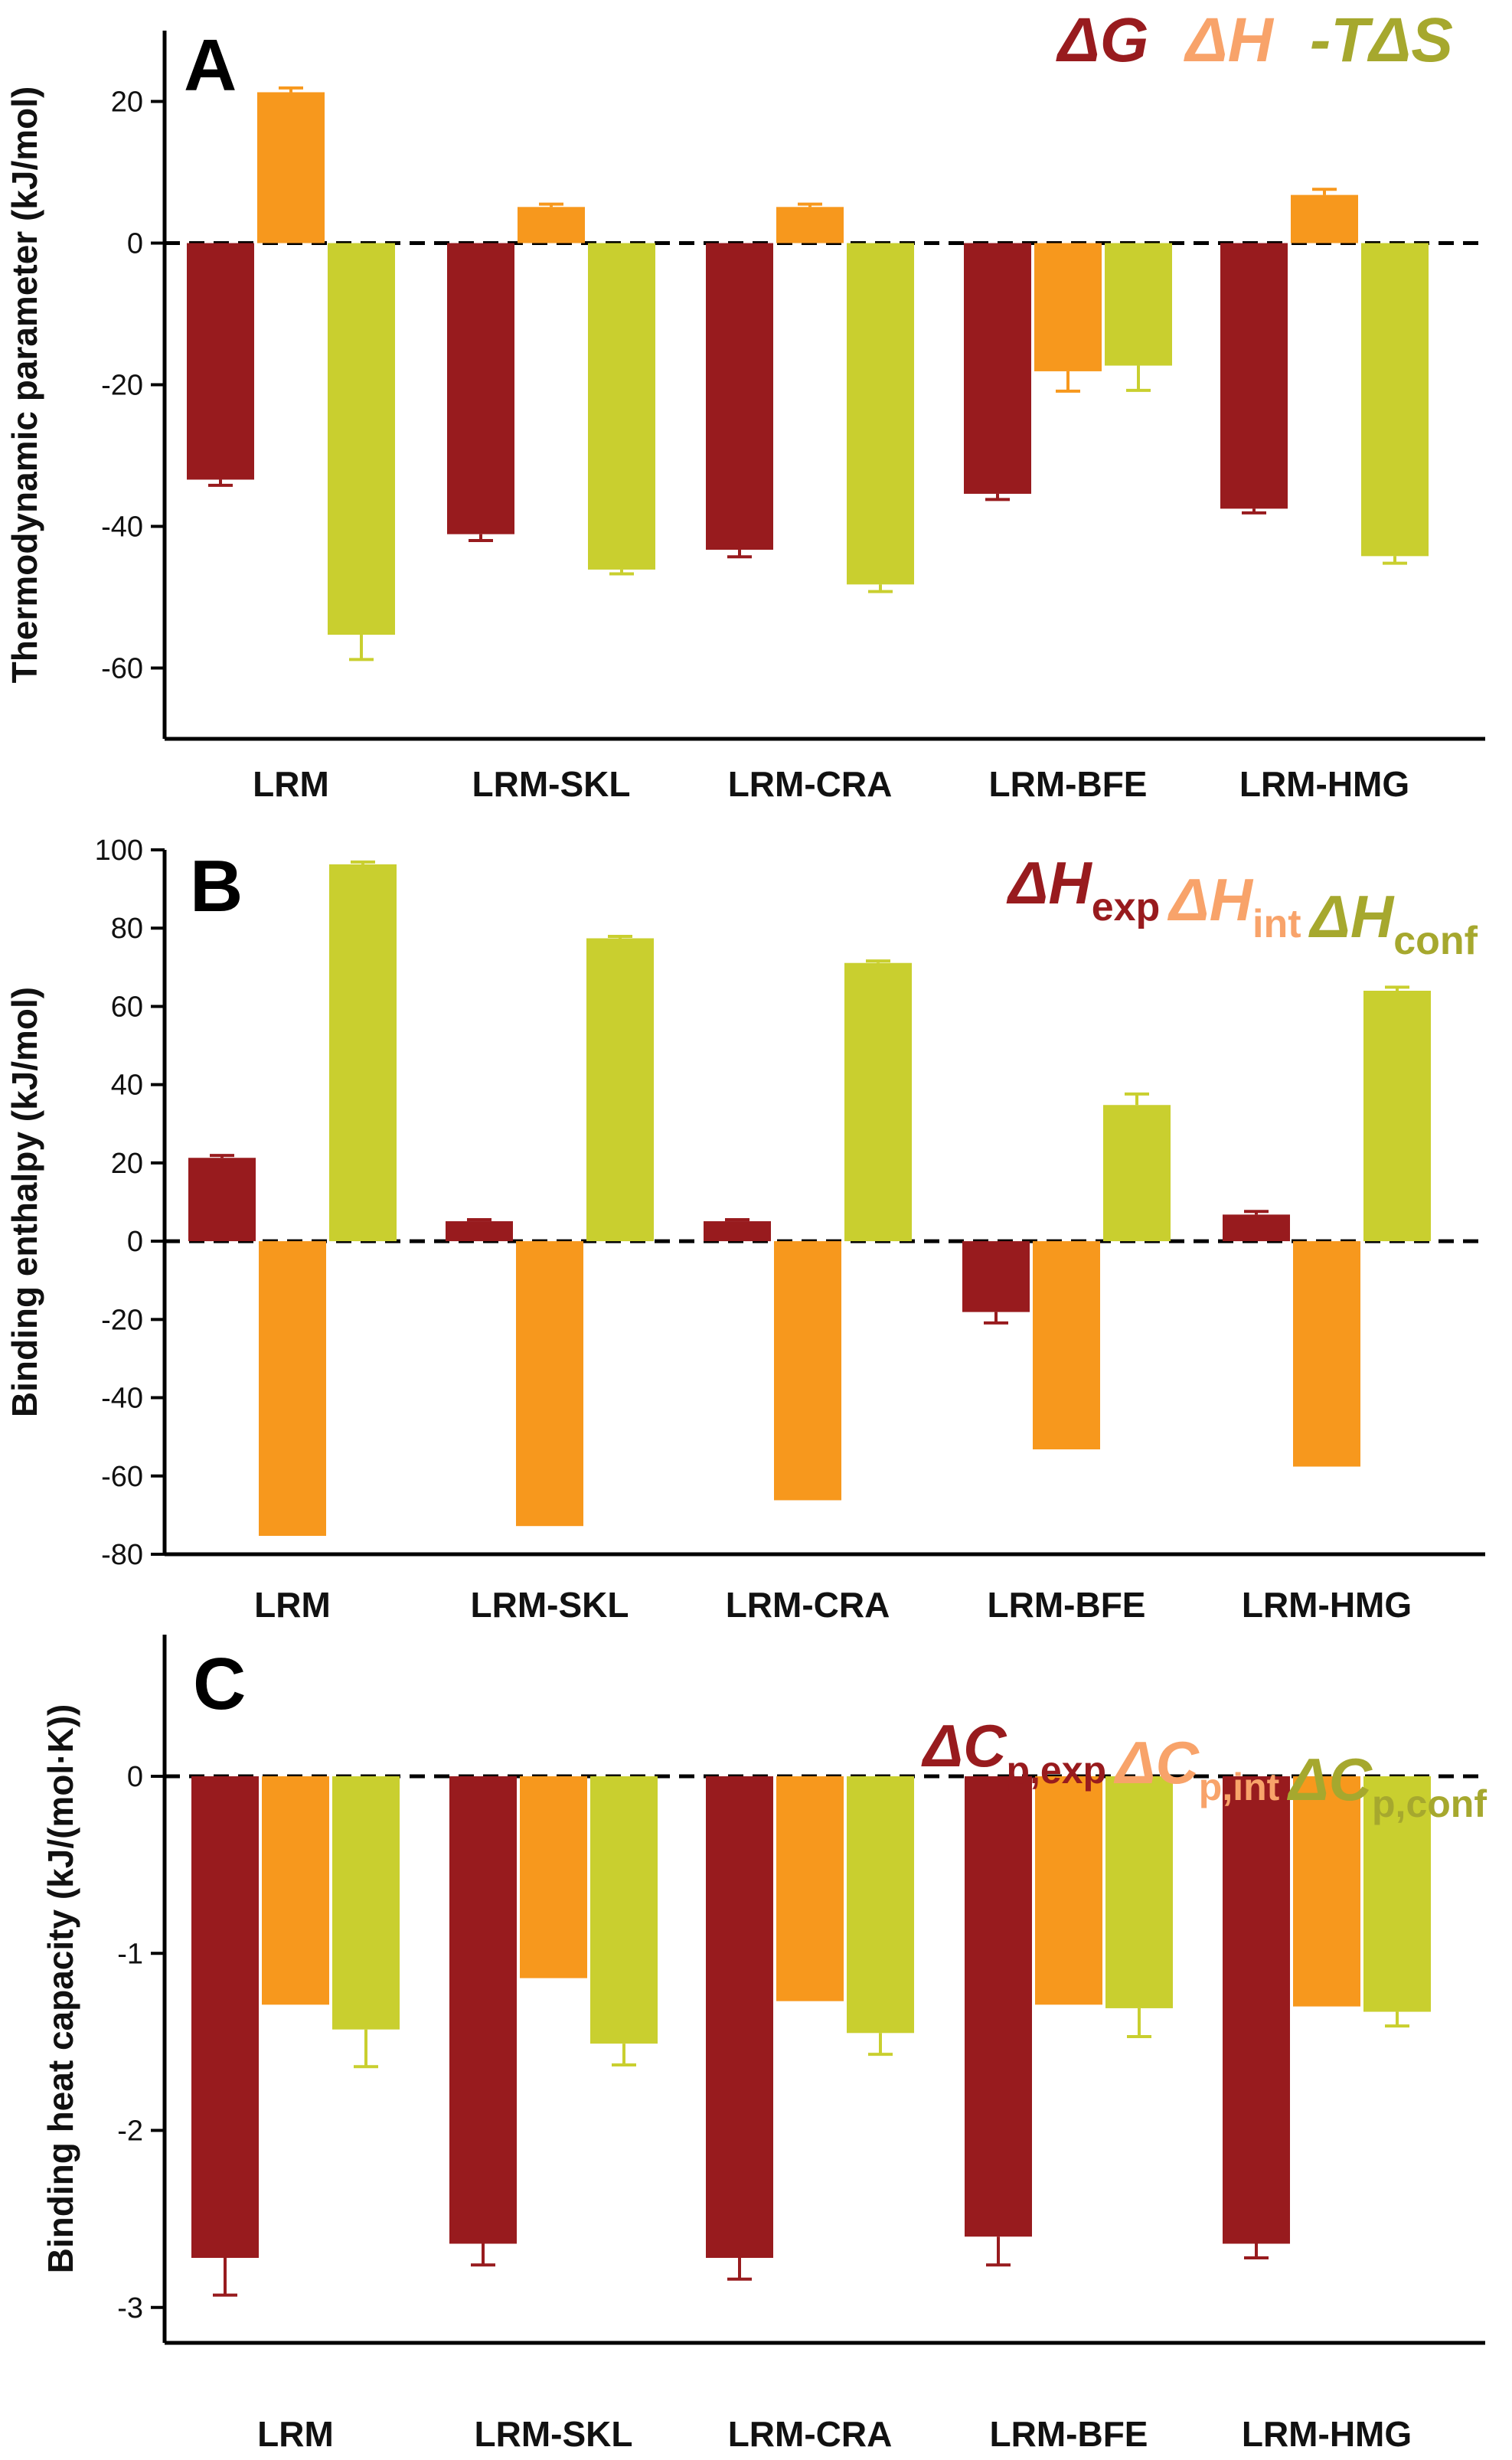 Image resolution: width=1512 pixels, height=2460 pixels. What do you see at coordinates (1139, 1892) in the screenshot?
I see `bar-C-3-LRM-BFE` at bounding box center [1139, 1892].